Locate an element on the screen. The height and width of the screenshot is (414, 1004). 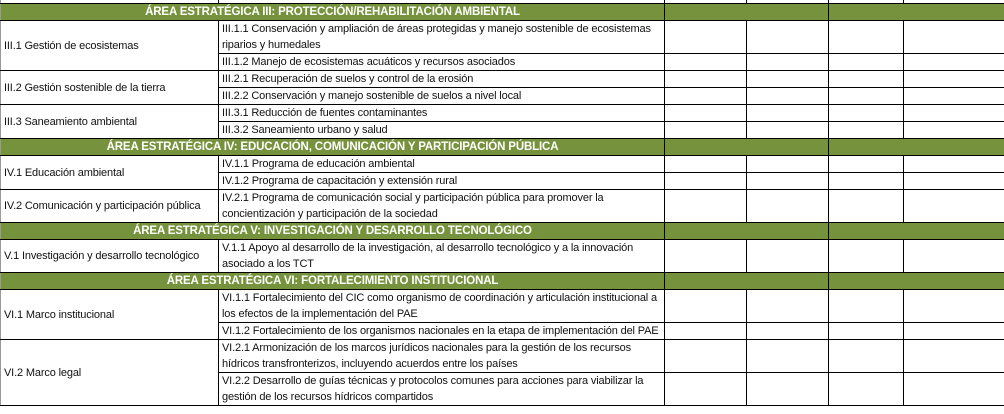
line-of-action: III.2 Gestión sostenible de la tierra is located at coordinates (109, 87).